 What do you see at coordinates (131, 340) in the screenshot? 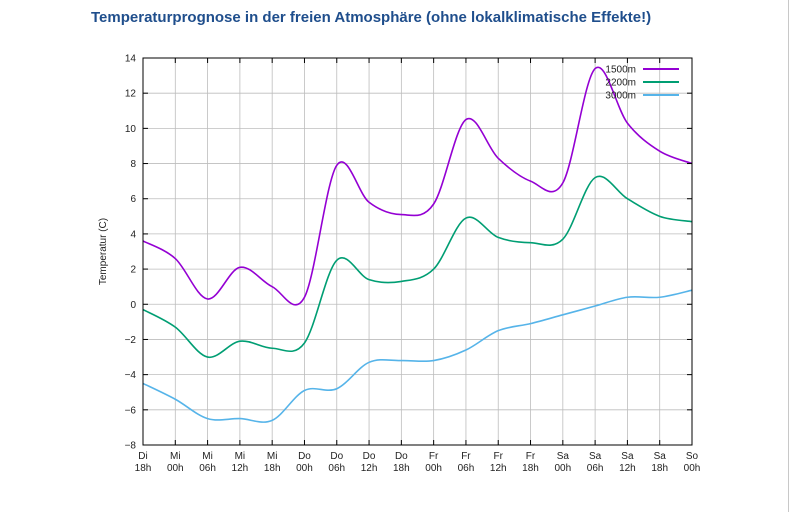
I see `y-tick-label: −2` at bounding box center [131, 340].